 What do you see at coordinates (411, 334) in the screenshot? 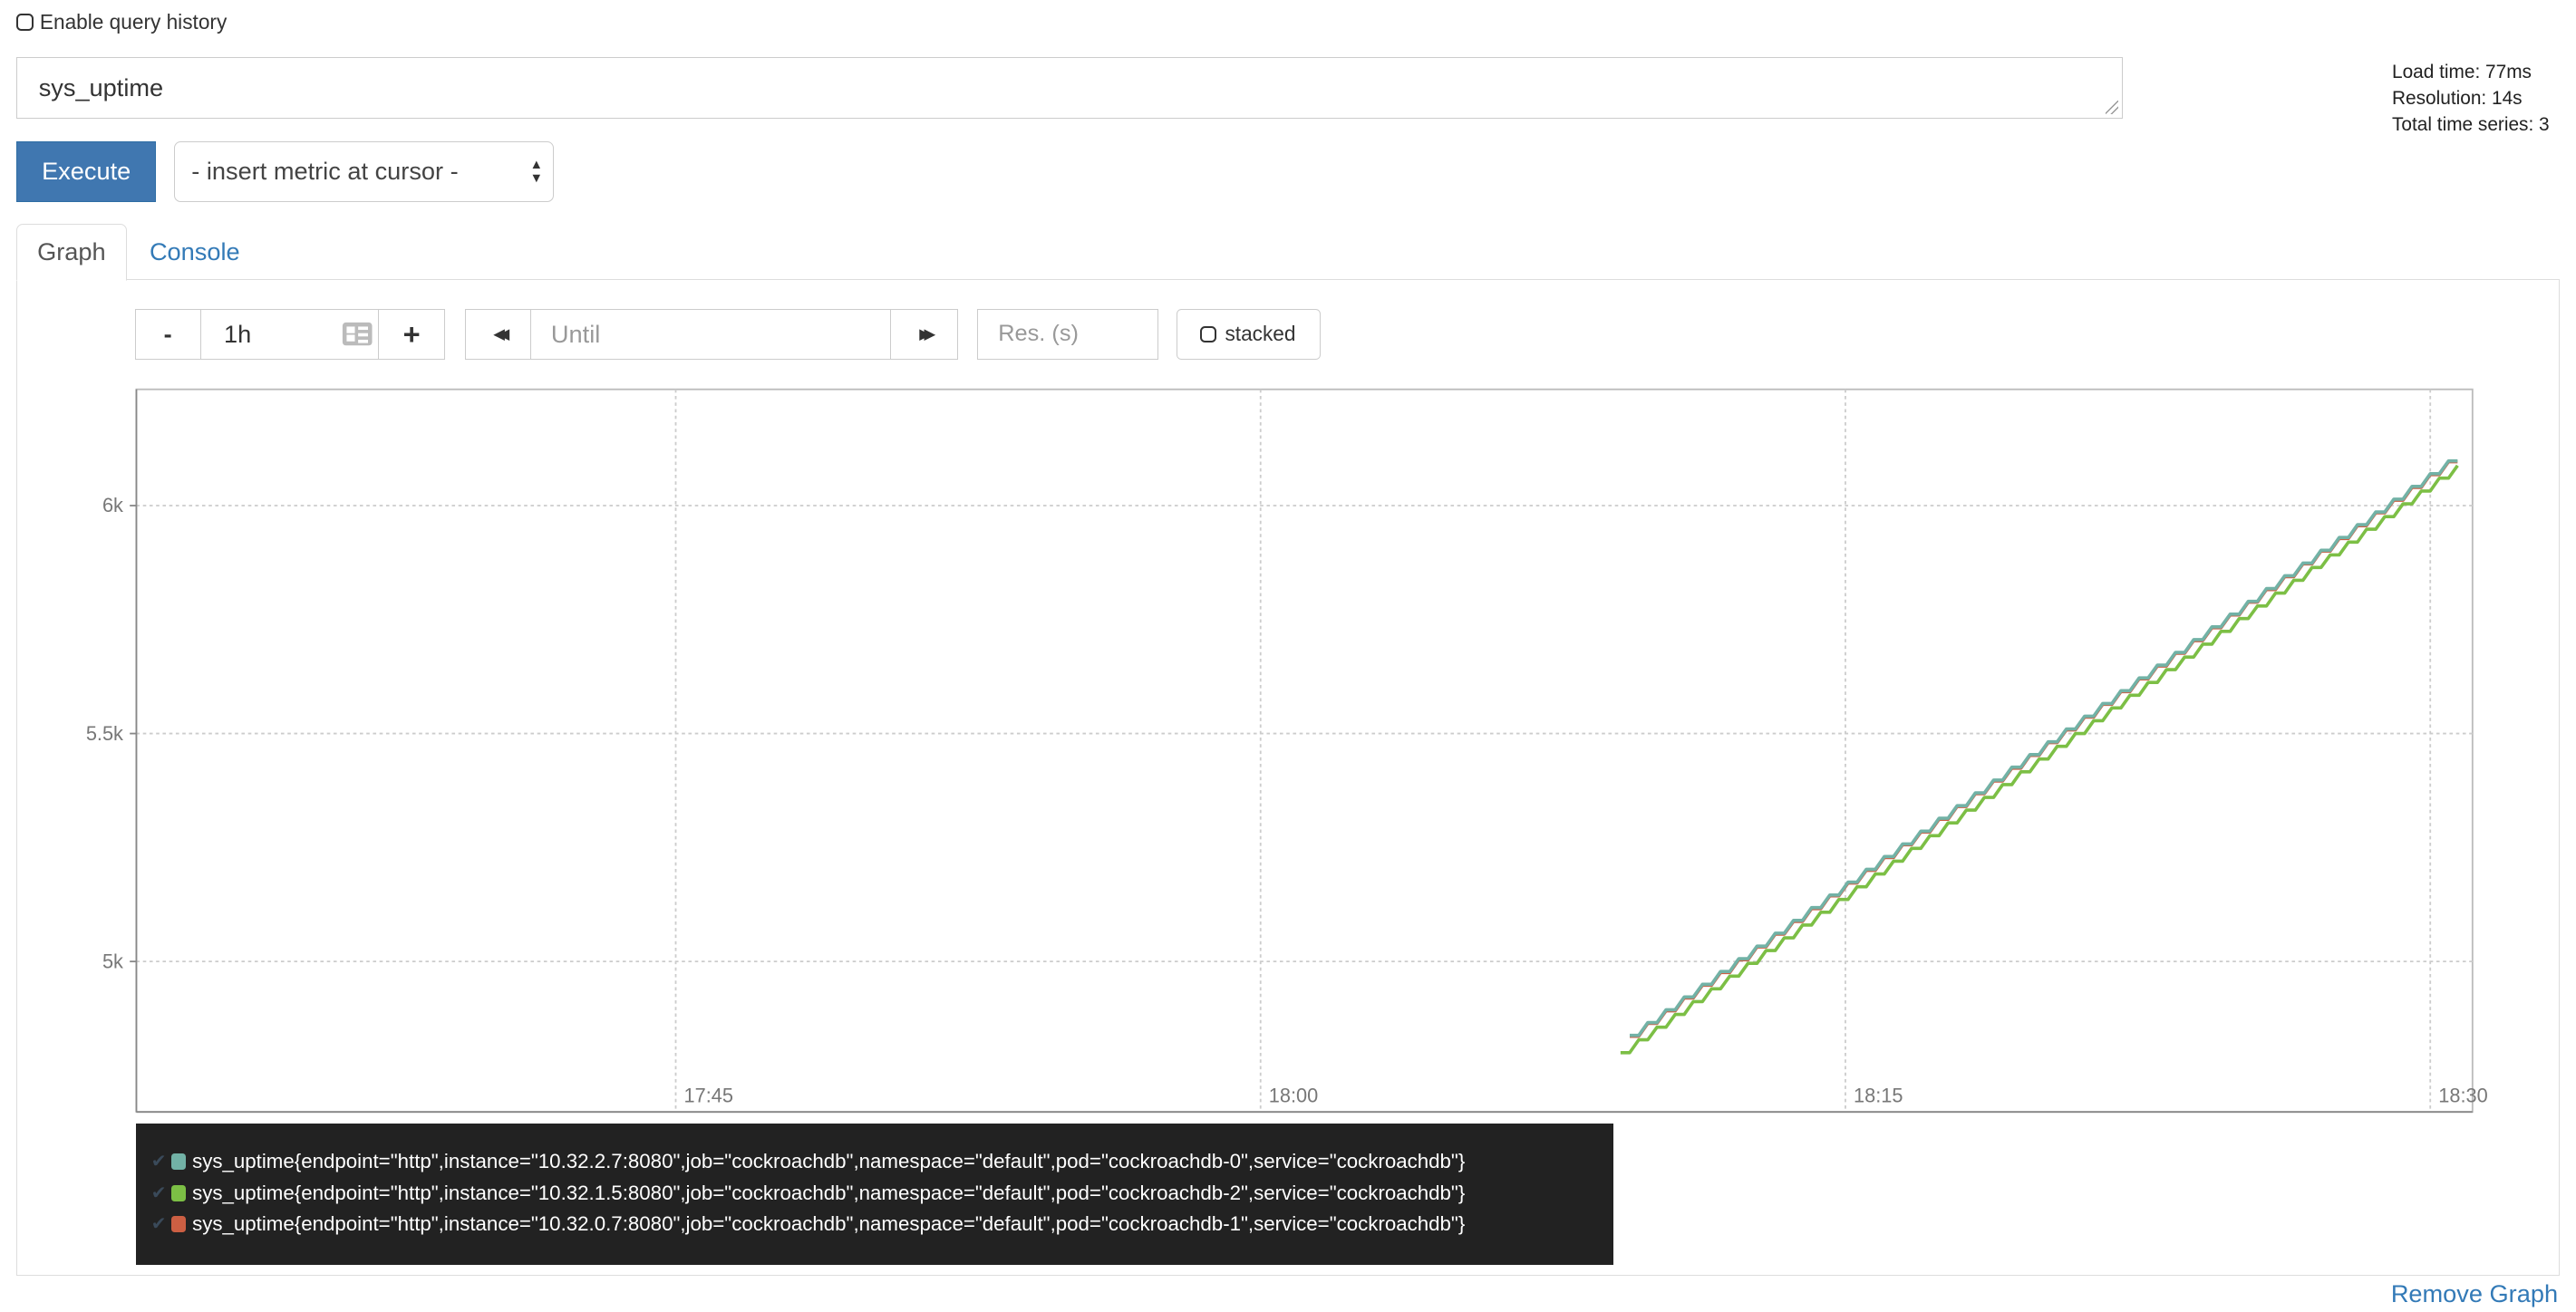
I see `increase-range-button: +` at bounding box center [411, 334].